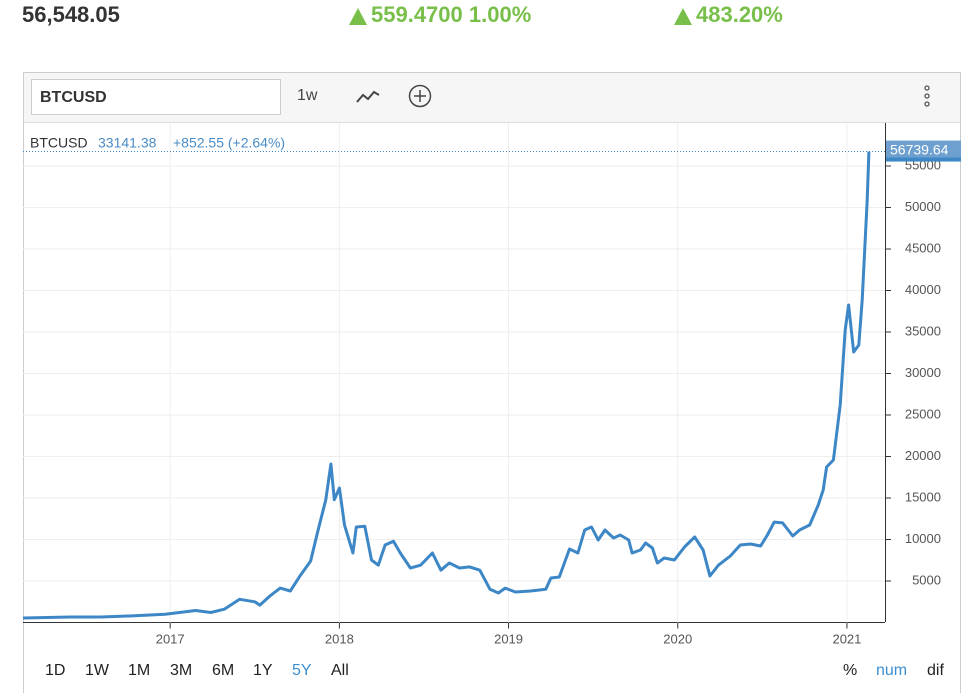 The width and height of the screenshot is (968, 693). What do you see at coordinates (923, 455) in the screenshot?
I see `y-tick-label: 20000` at bounding box center [923, 455].